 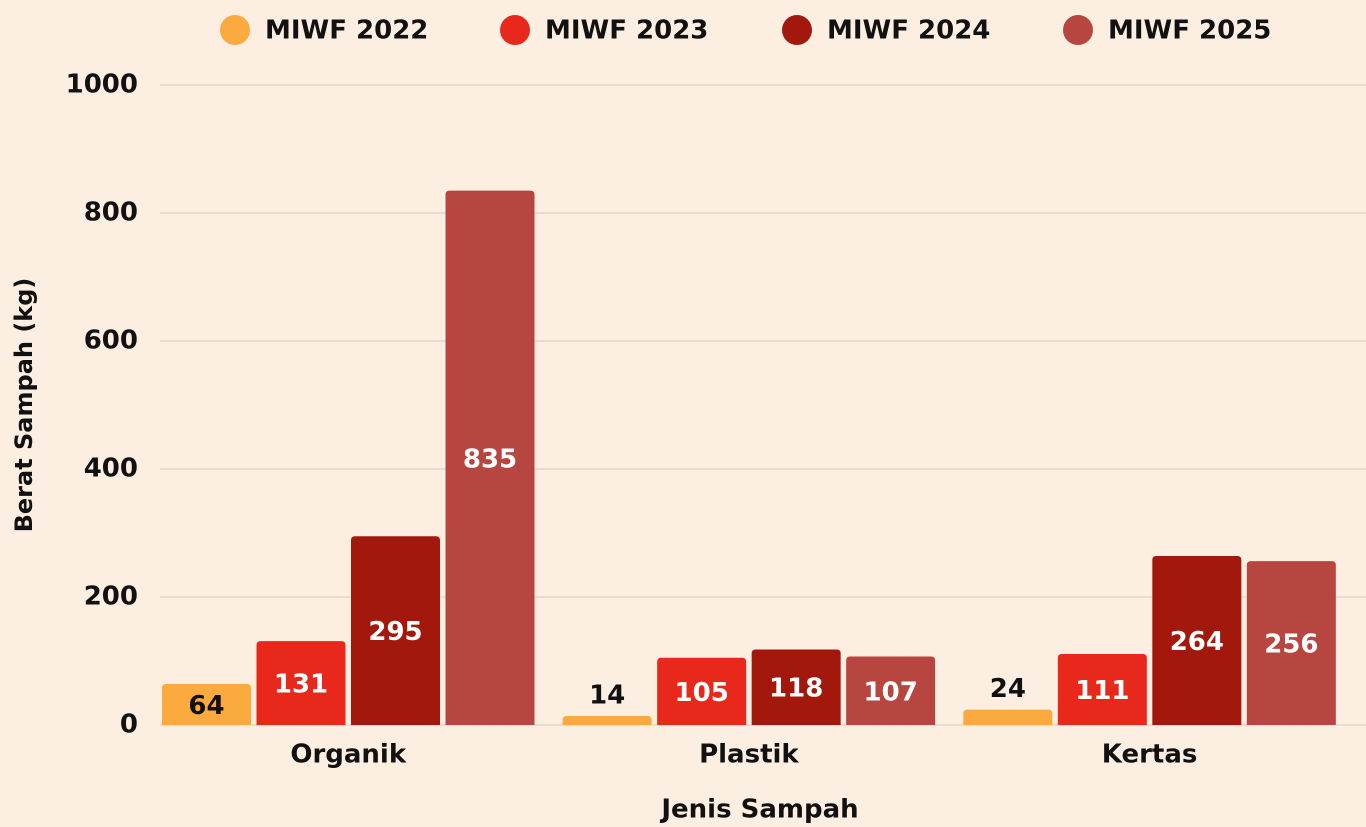 What do you see at coordinates (749, 755) in the screenshot?
I see `x-tick-label: Plastik` at bounding box center [749, 755].